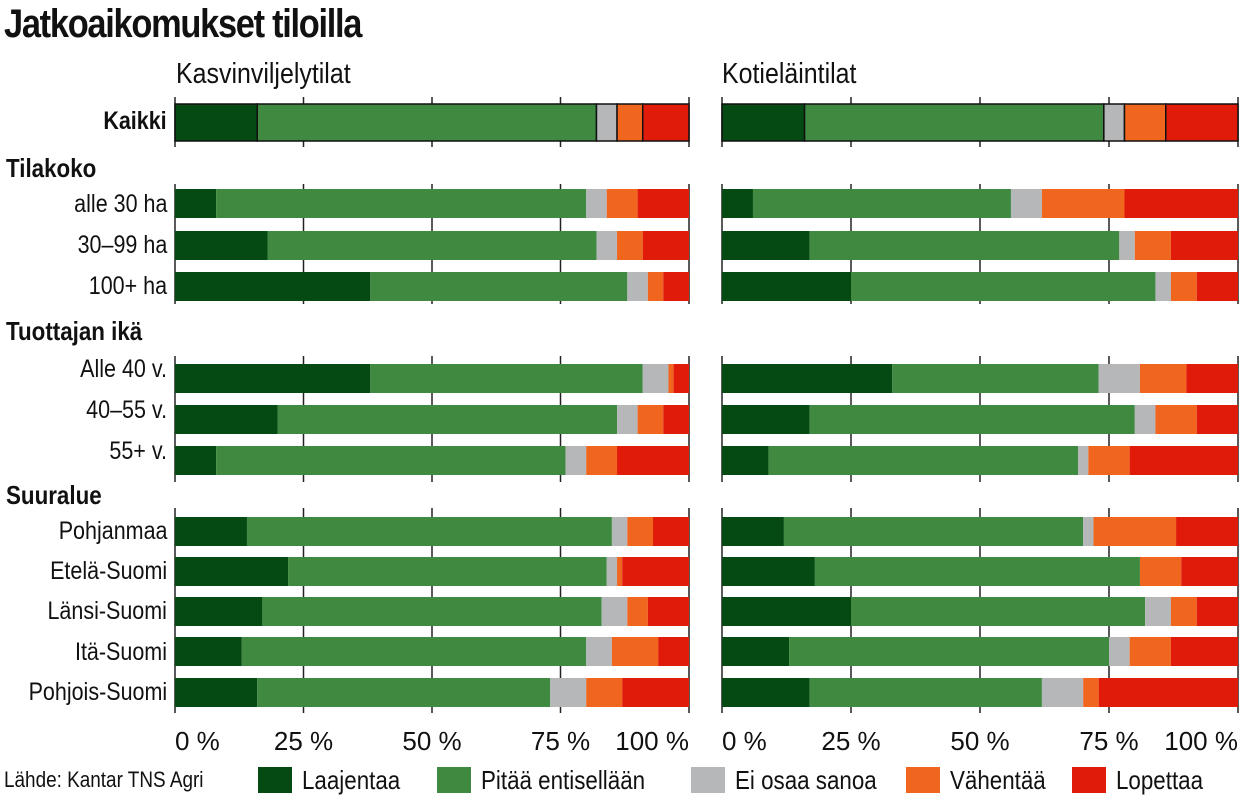 This screenshot has width=1240, height=800. I want to click on bar-segment-laajentaa-panel0-row1, so click(196, 203).